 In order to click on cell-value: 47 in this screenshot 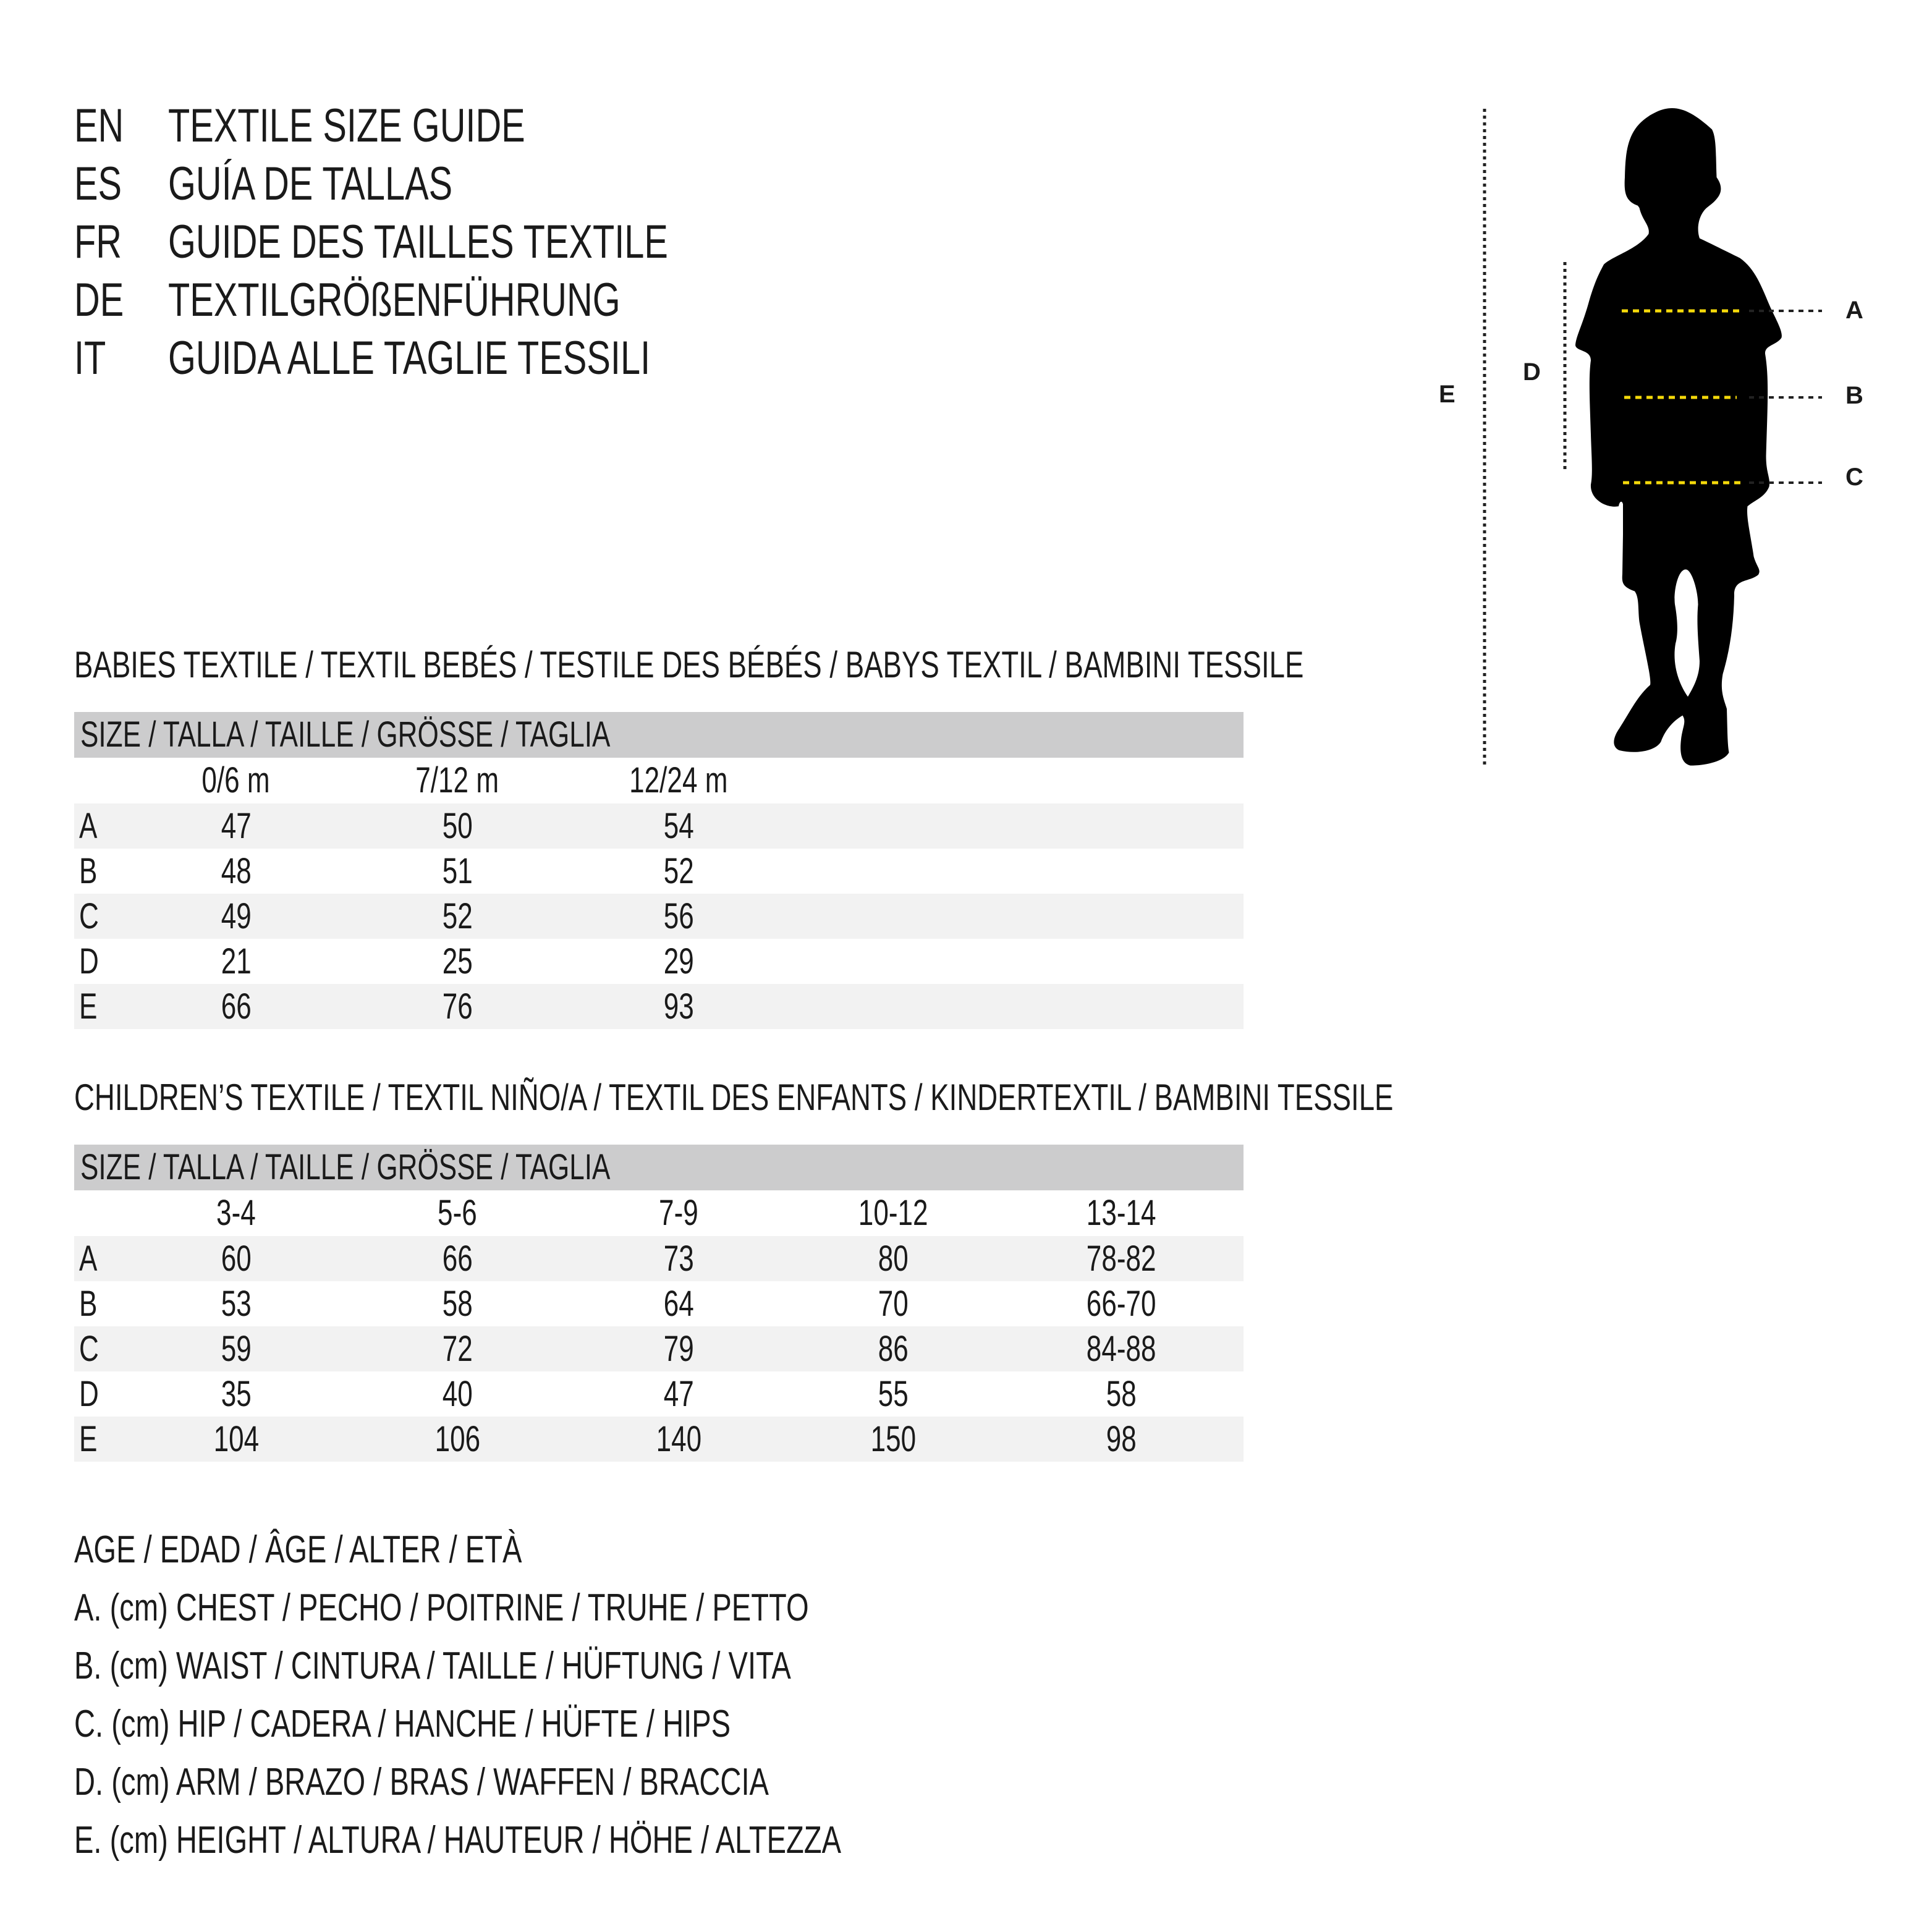, I will do `click(236, 826)`.